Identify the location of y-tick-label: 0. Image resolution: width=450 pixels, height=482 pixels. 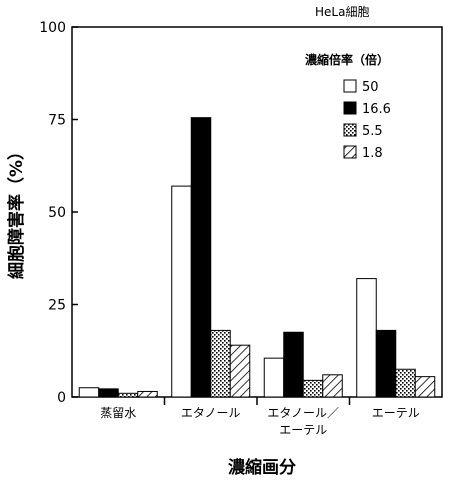
(61, 398).